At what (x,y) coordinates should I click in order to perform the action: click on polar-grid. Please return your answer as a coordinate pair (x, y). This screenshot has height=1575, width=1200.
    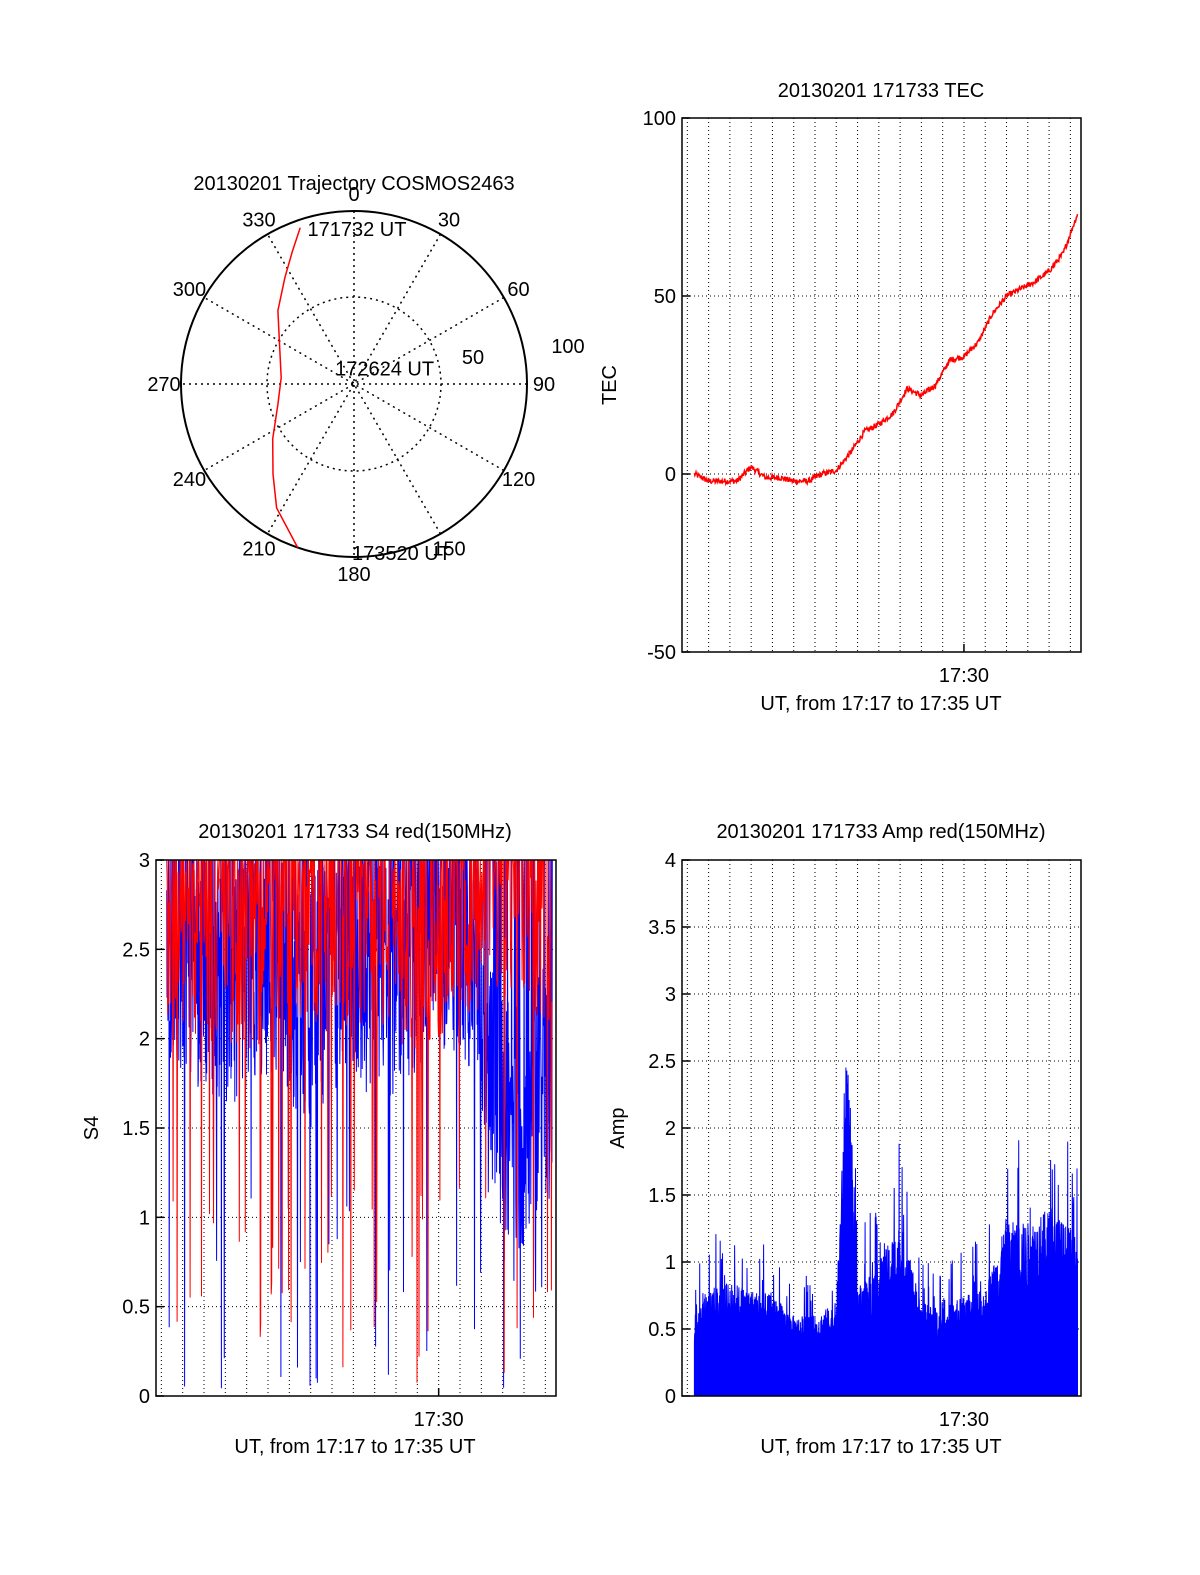
    Looking at the image, I should click on (354, 384).